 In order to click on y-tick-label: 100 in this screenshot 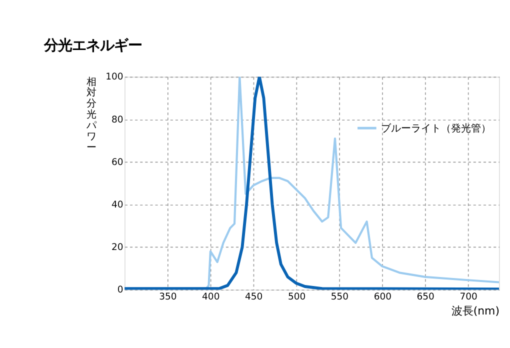, I will do `click(115, 77)`.